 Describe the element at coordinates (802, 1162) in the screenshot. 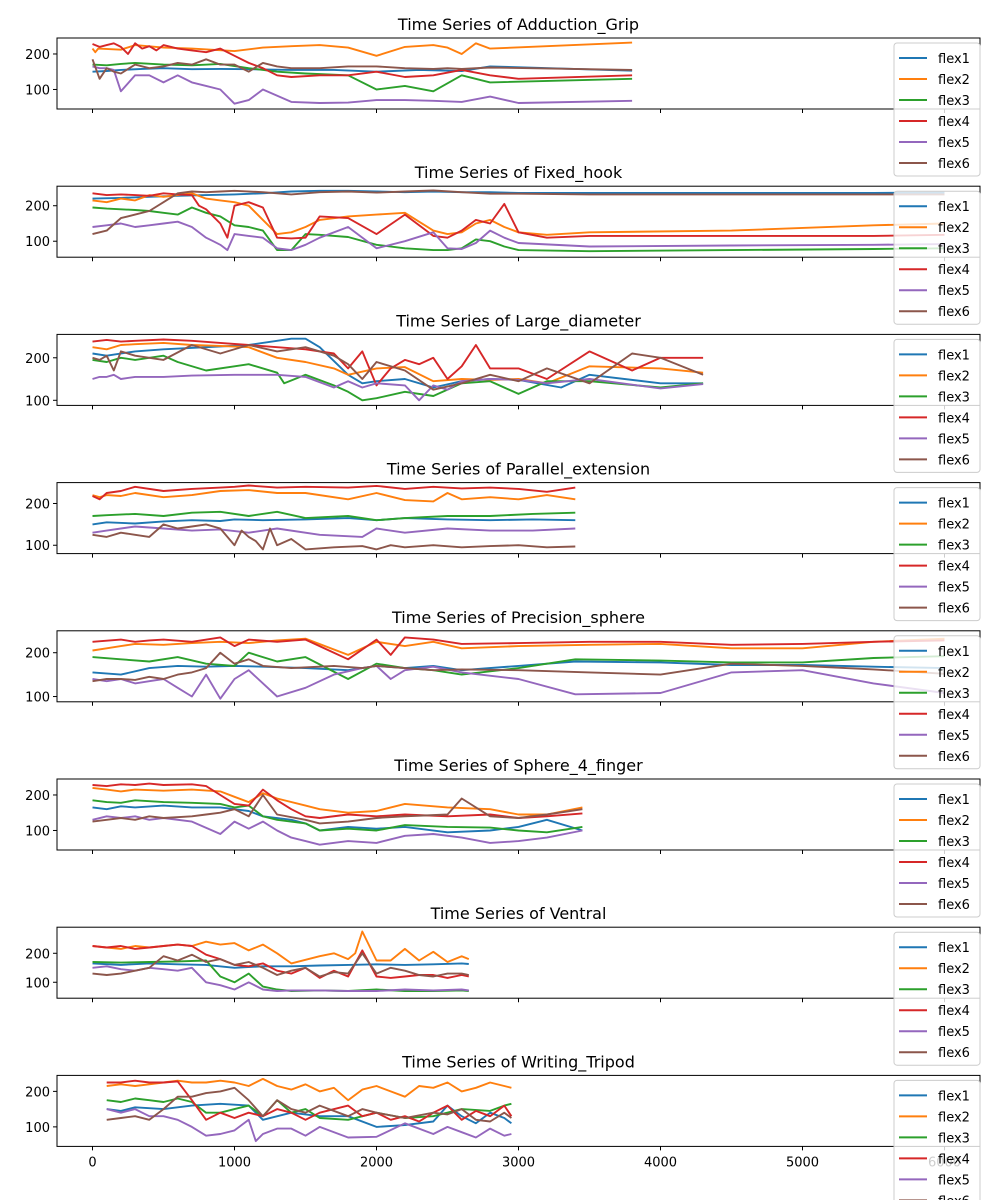

I see `x-tick-label: 5000` at that location.